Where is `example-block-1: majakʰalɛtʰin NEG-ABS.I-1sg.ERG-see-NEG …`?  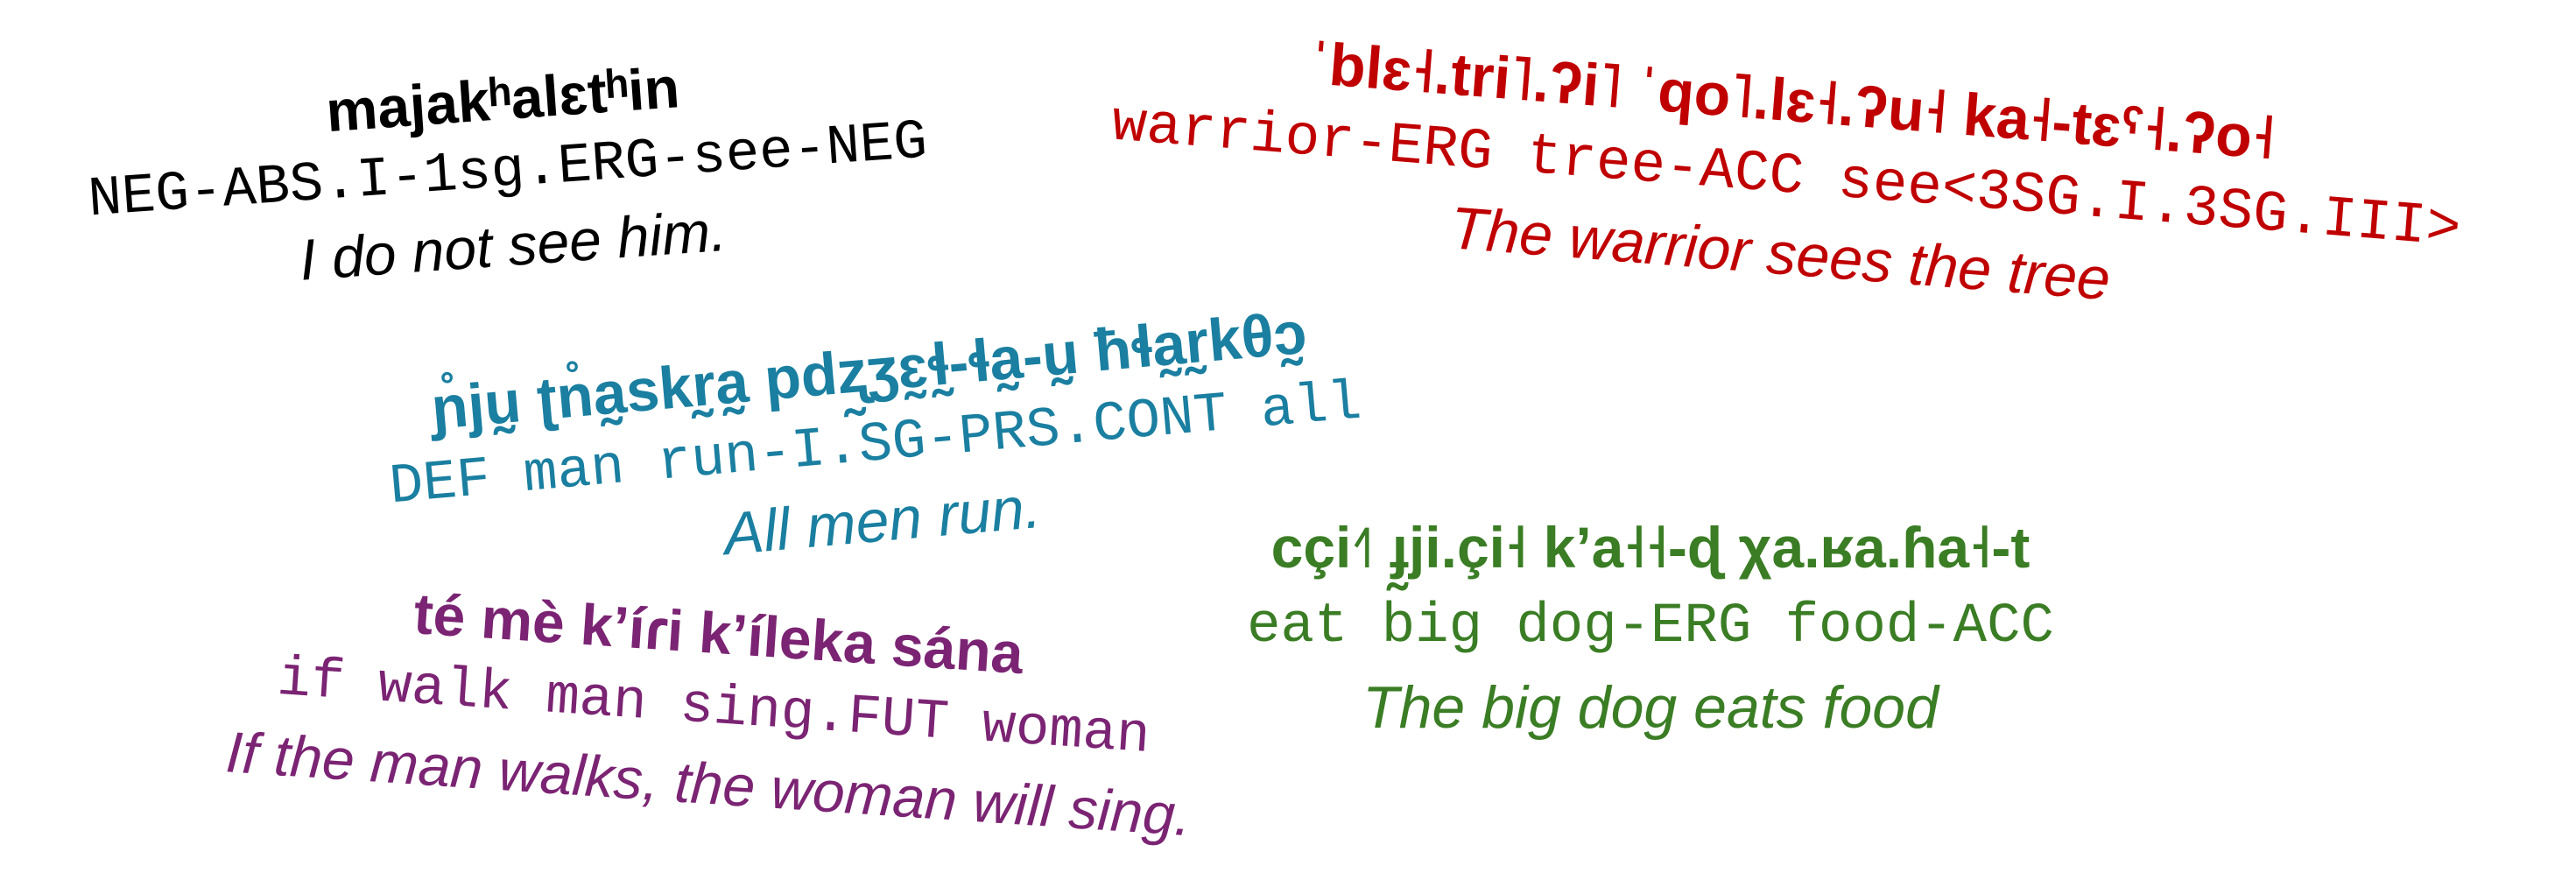 example-block-1: majakʰalɛtʰin NEG-ABS.I-1sg.ERG-see-NEG … is located at coordinates (511, 172).